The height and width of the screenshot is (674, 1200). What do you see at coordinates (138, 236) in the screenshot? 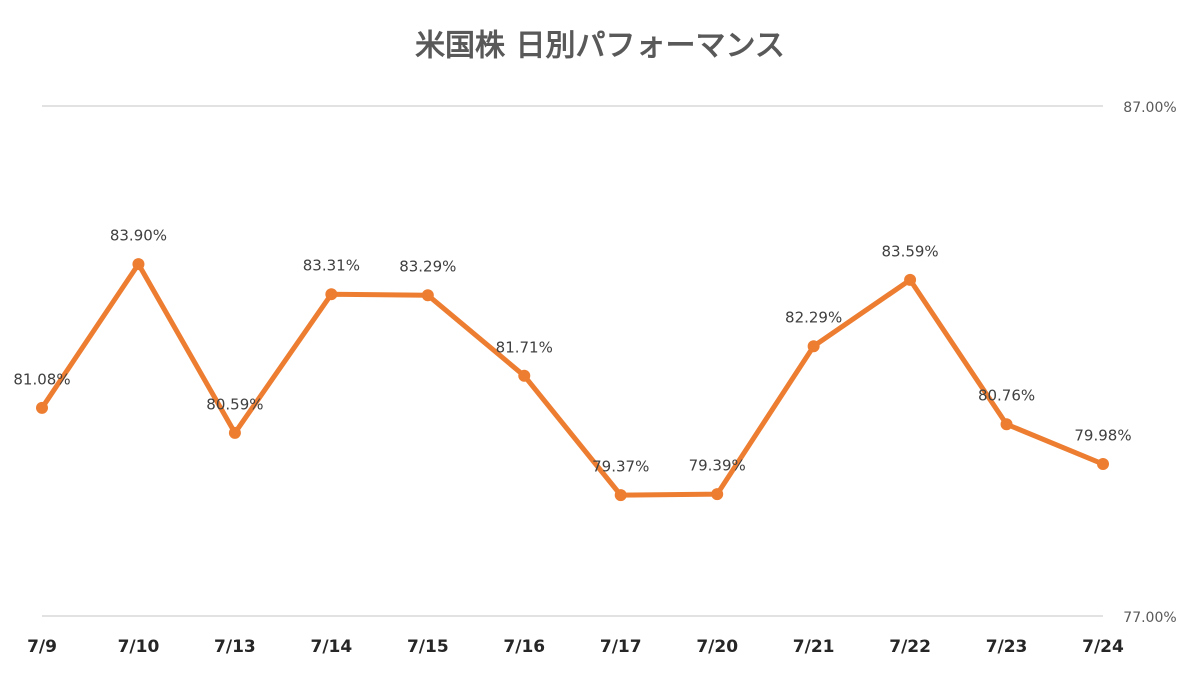
I see `data-label: 83.90%` at bounding box center [138, 236].